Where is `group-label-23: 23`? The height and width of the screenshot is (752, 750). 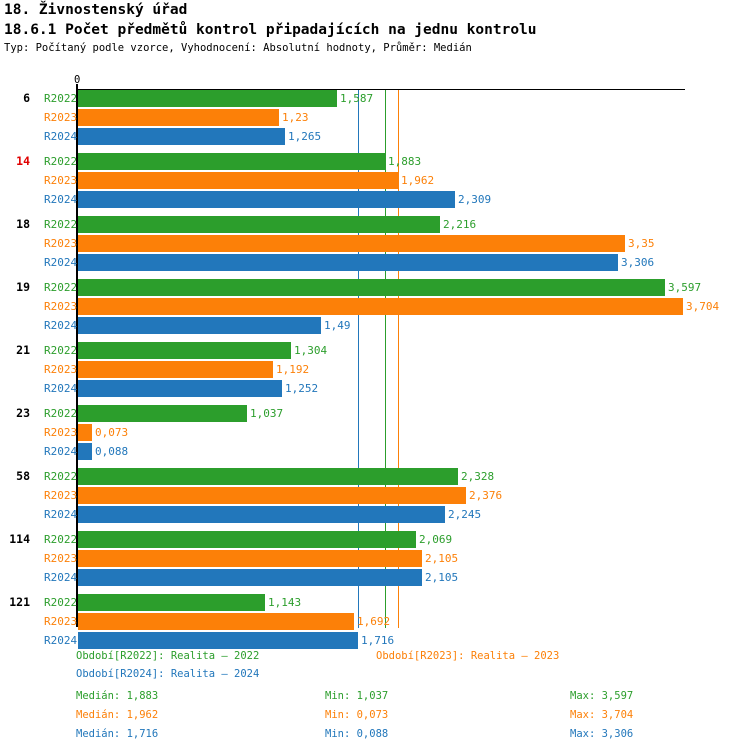
group-label-23: 23 is located at coordinates (23, 413).